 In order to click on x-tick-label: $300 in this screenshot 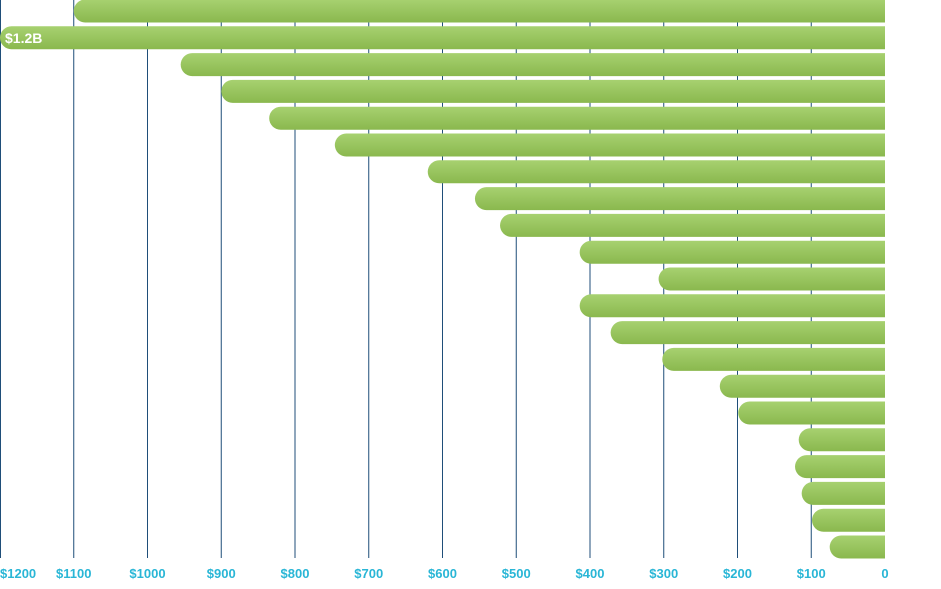, I will do `click(663, 573)`.